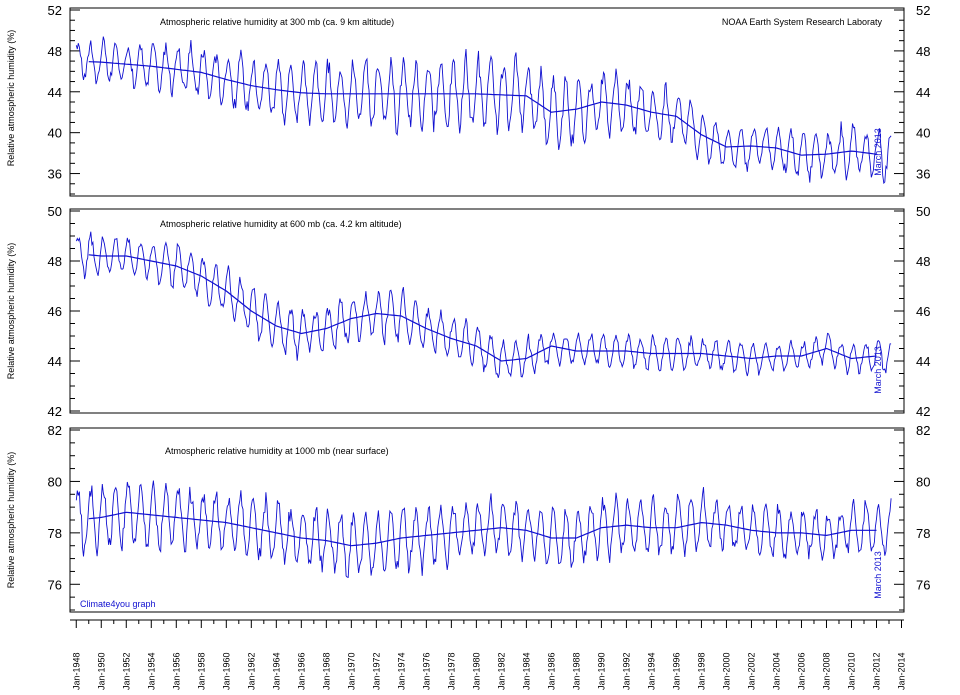 The width and height of the screenshot is (960, 695). I want to click on x-tick-label: Jan-2002, so click(752, 671).